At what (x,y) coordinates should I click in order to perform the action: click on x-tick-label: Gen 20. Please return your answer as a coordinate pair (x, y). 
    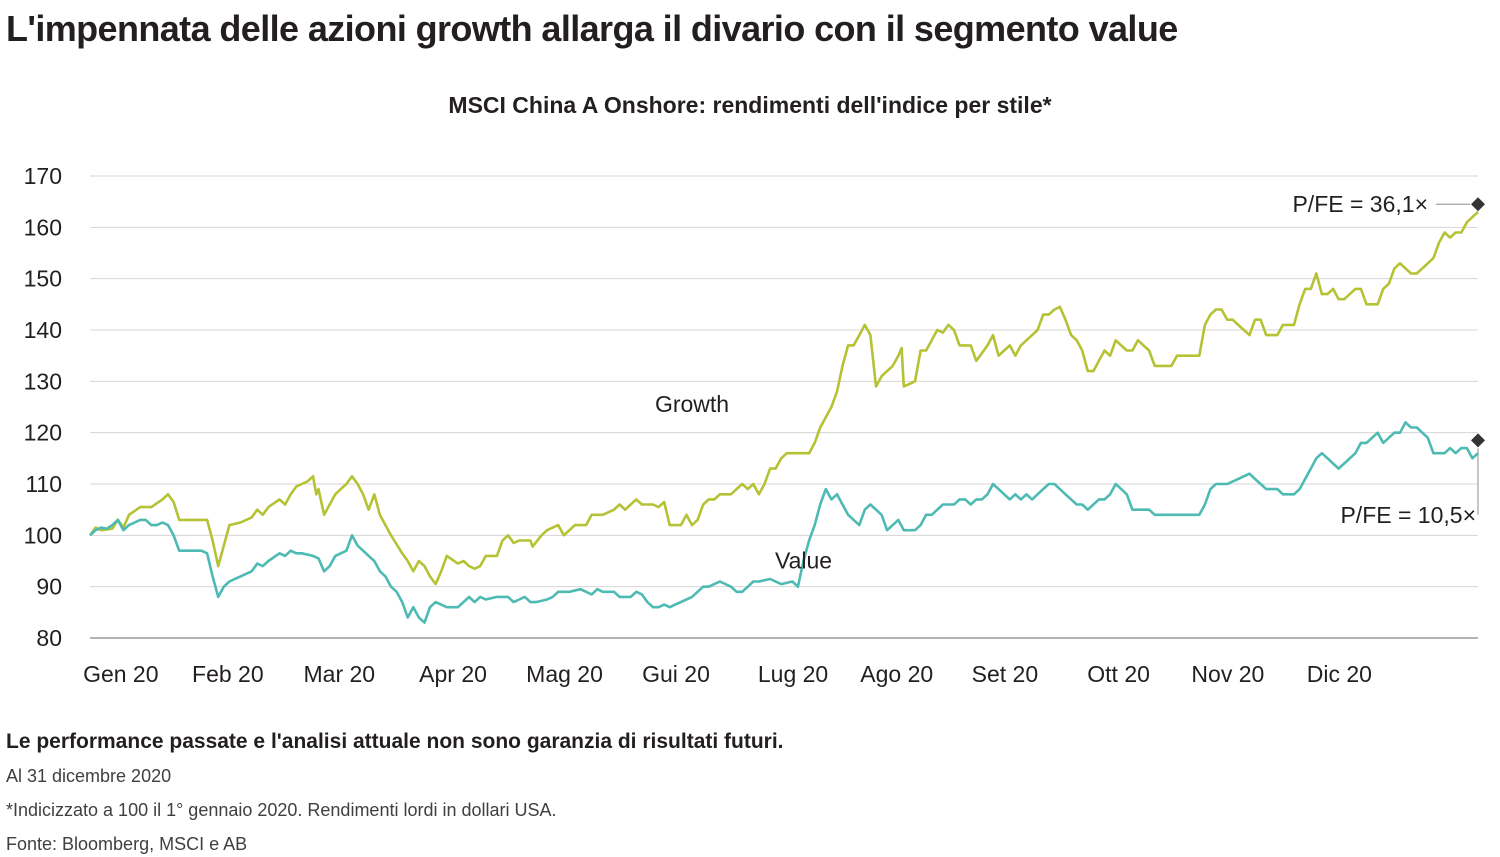
    Looking at the image, I should click on (120, 674).